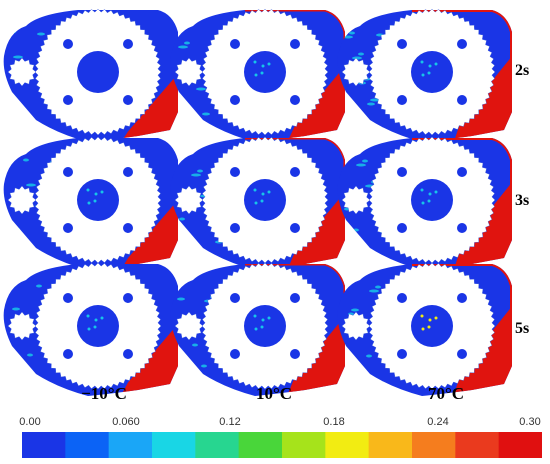  I want to click on row-label-2s: 2s, so click(522, 70).